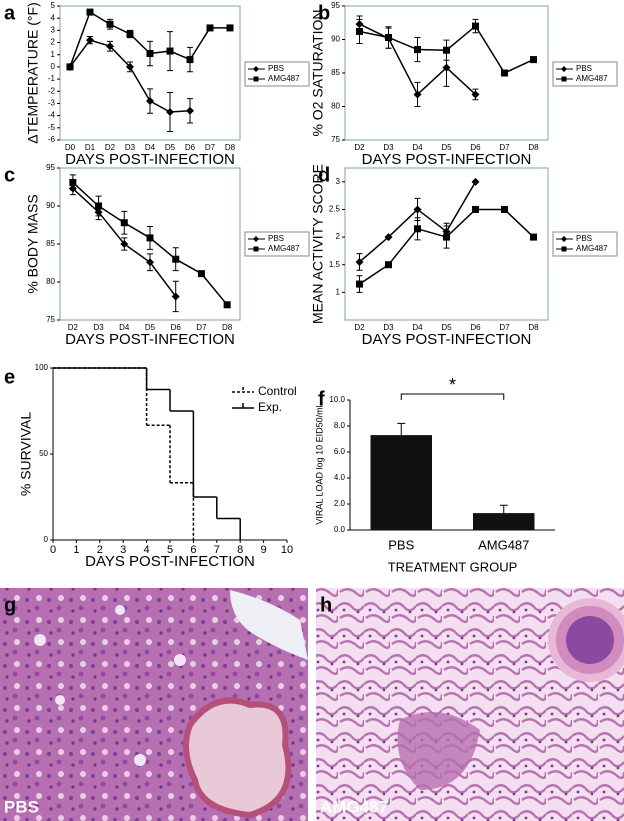 The height and width of the screenshot is (821, 624). What do you see at coordinates (335, 264) in the screenshot?
I see `y-tick-label: 1.5` at bounding box center [335, 264].